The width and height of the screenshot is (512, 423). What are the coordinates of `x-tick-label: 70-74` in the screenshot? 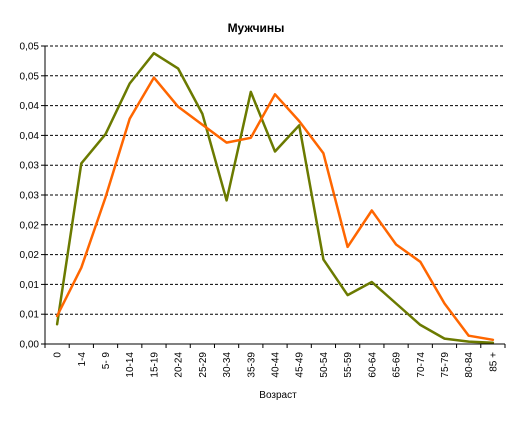 It's located at (421, 365).